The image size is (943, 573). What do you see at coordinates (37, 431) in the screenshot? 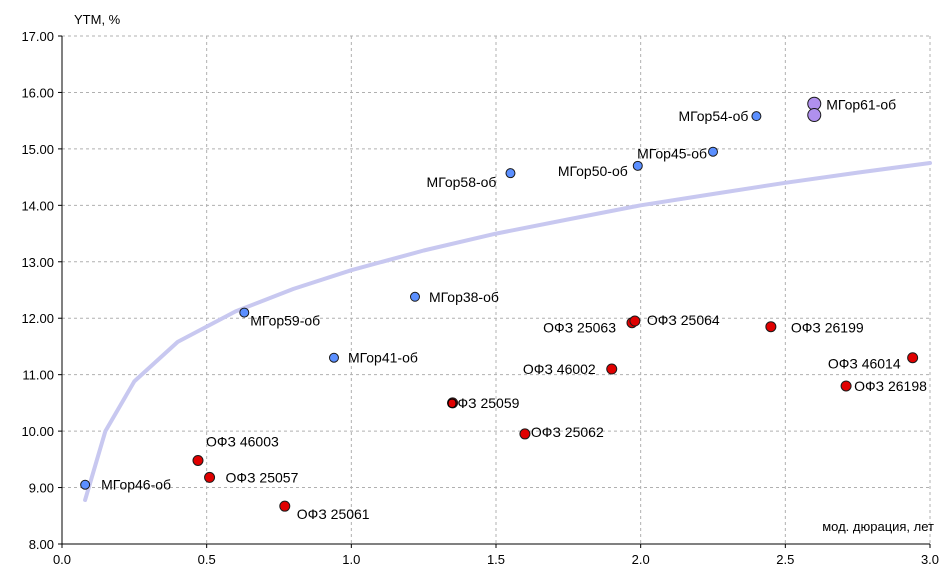
I see `y-tick-label: 10.00` at bounding box center [37, 431].